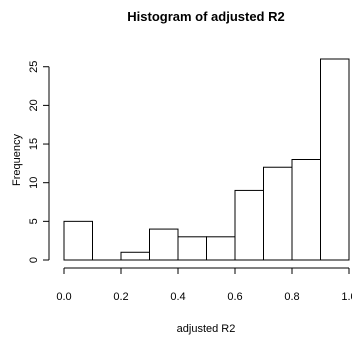 The width and height of the screenshot is (352, 338). I want to click on y-tick-label: 10, so click(34, 183).